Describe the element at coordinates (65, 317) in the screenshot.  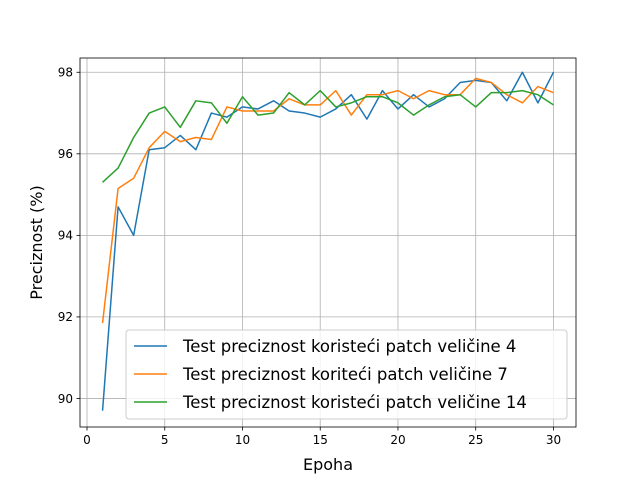
I see `y-tick-label: 92` at that location.